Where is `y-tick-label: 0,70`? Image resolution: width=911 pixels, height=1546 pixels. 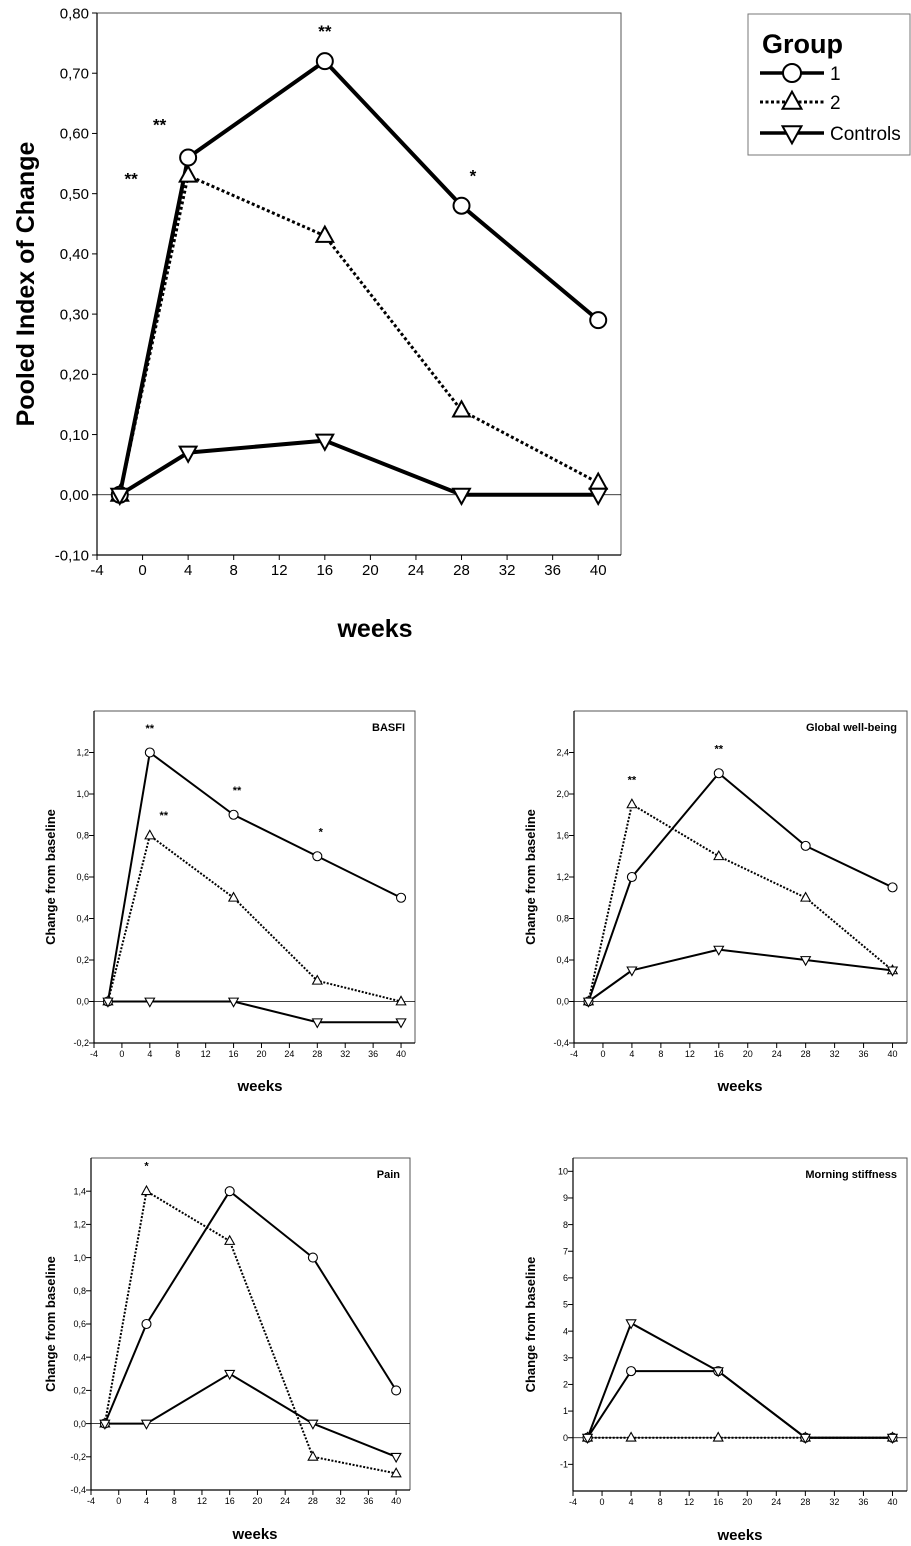
y-tick-label: 0,70 is located at coordinates (74, 73).